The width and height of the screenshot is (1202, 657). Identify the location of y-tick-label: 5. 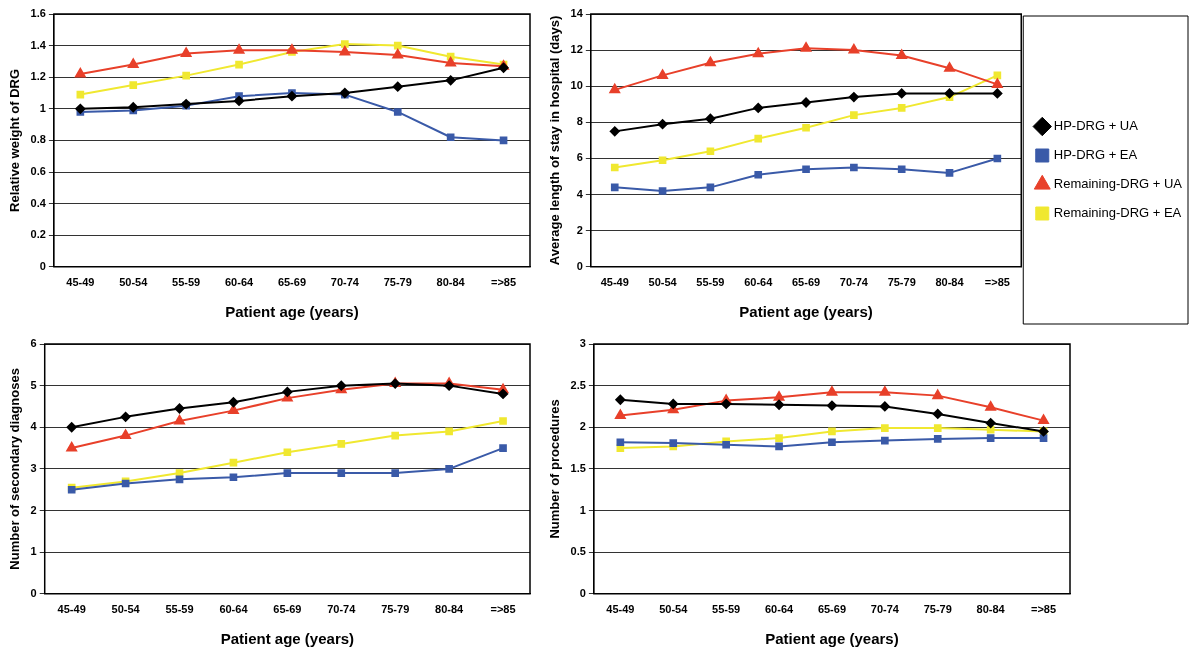
(33, 384).